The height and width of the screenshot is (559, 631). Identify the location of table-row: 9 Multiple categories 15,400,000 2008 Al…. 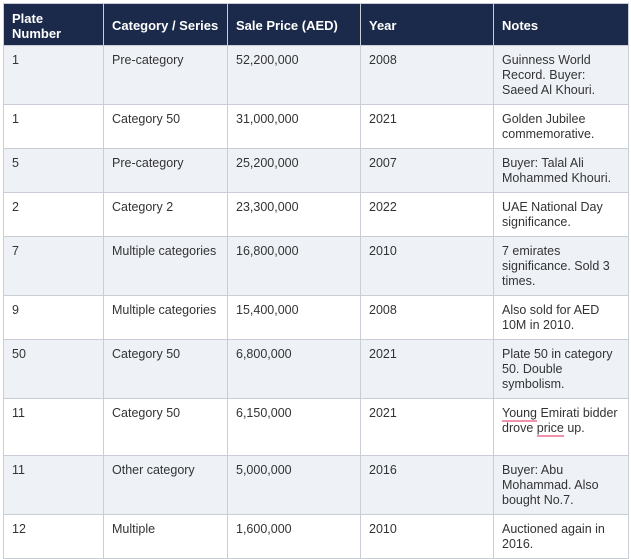
(316, 317).